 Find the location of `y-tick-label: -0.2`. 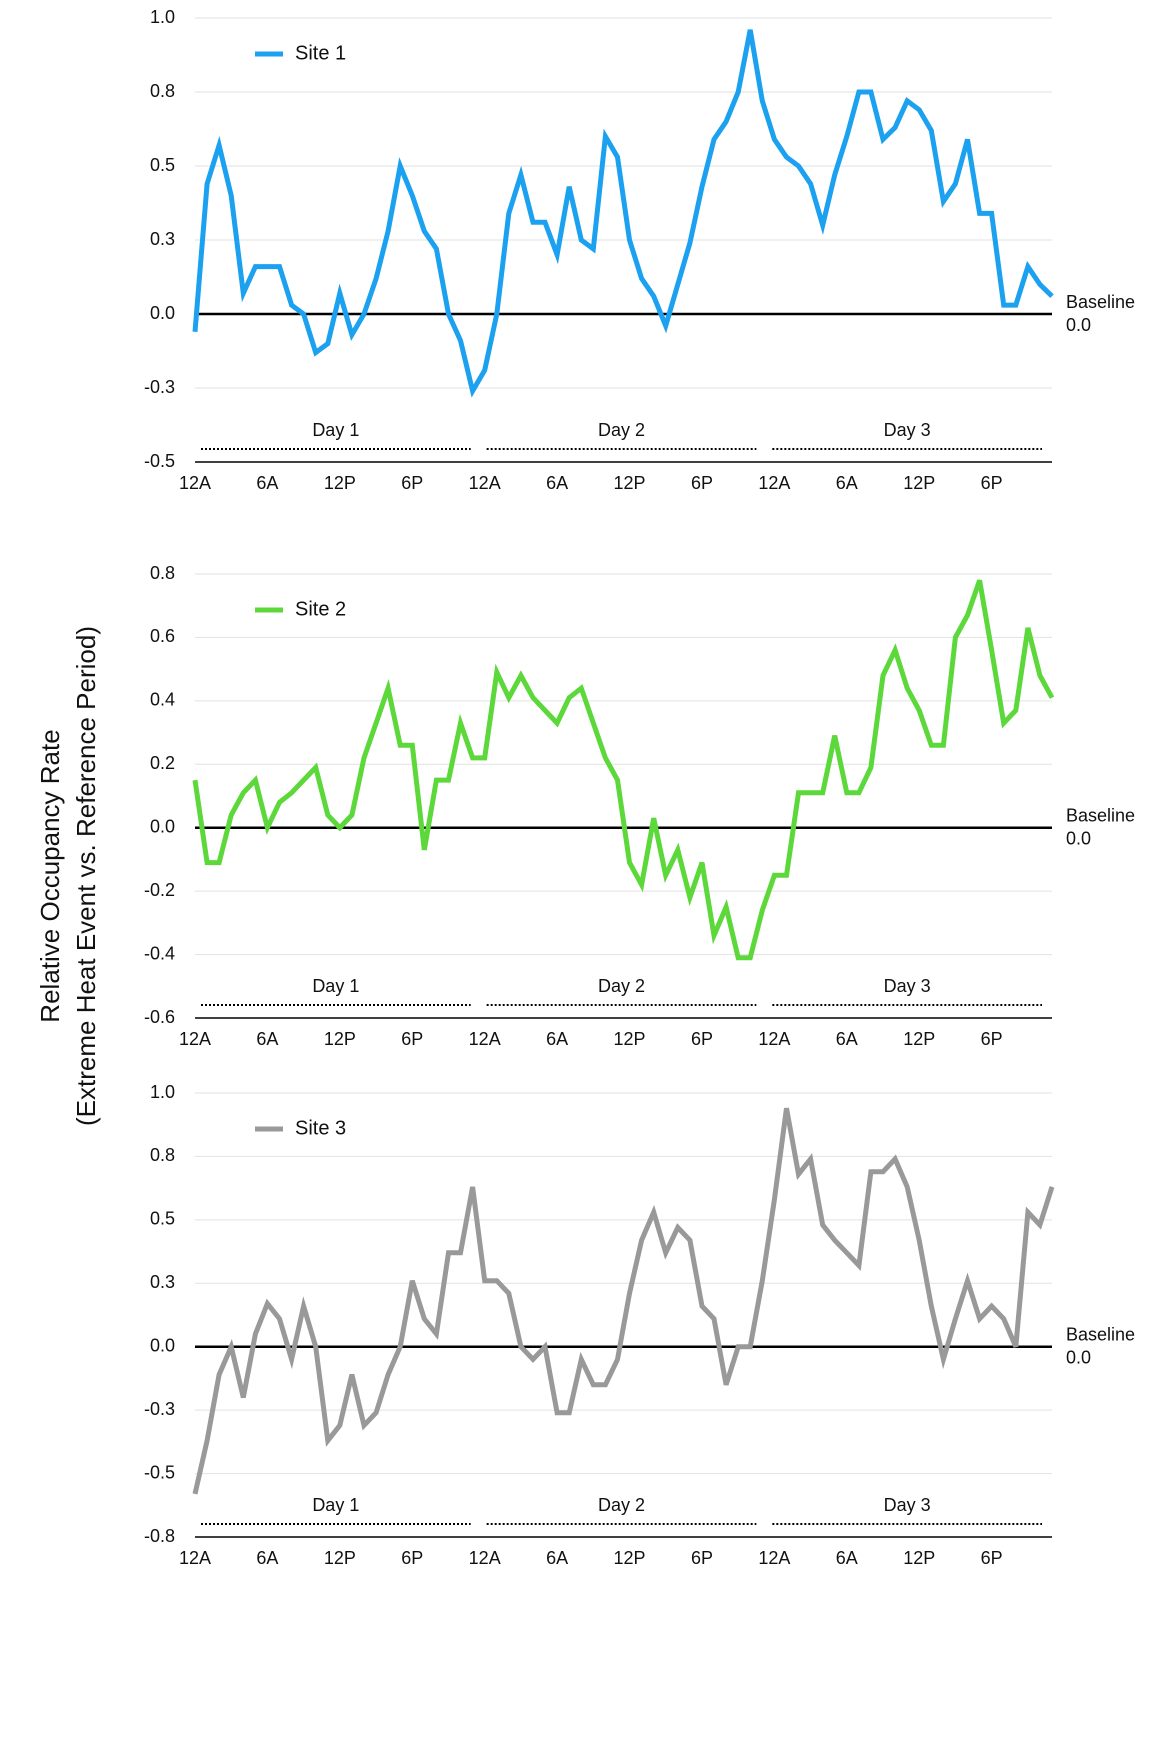

y-tick-label: -0.2 is located at coordinates (159, 890).